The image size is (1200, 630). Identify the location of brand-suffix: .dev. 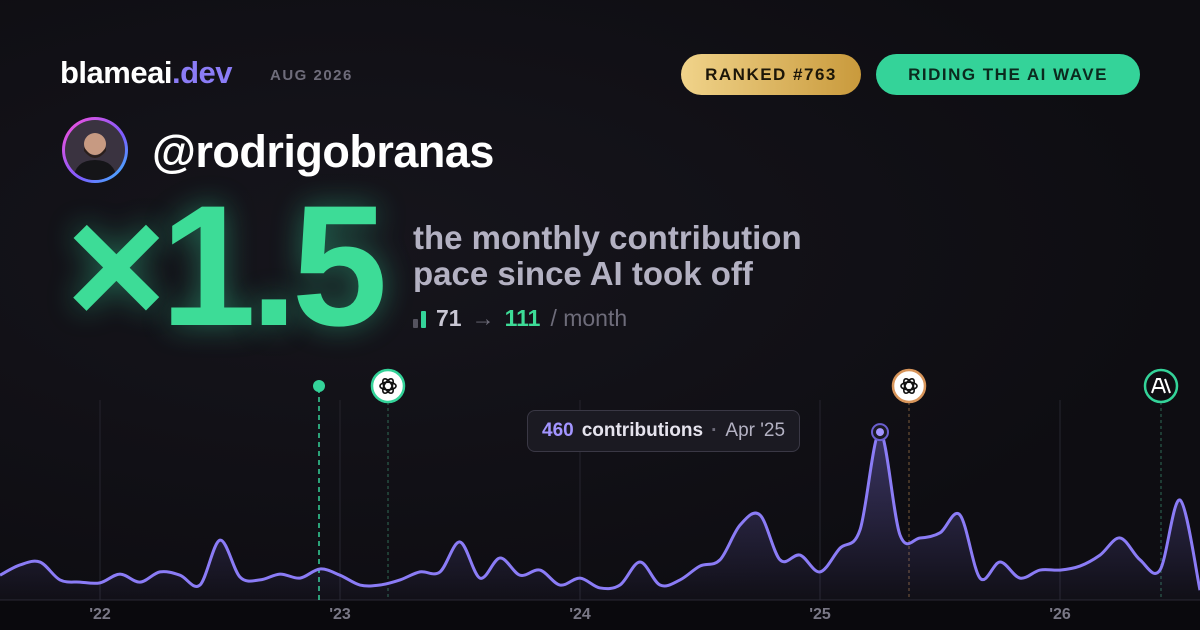
(202, 72).